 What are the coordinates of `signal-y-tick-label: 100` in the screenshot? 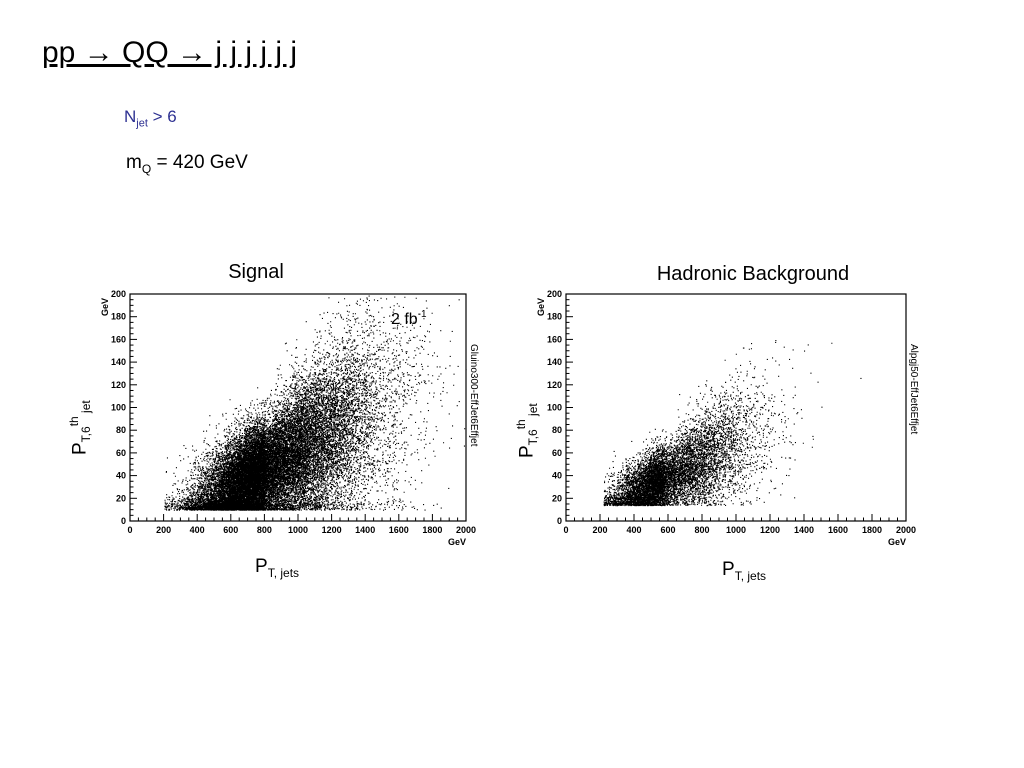 It's located at (118, 408).